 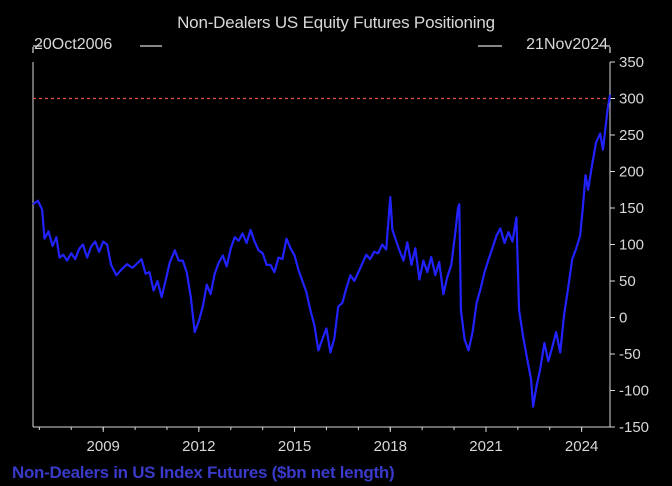 I want to click on y-tick-label: -150, so click(x=634, y=427).